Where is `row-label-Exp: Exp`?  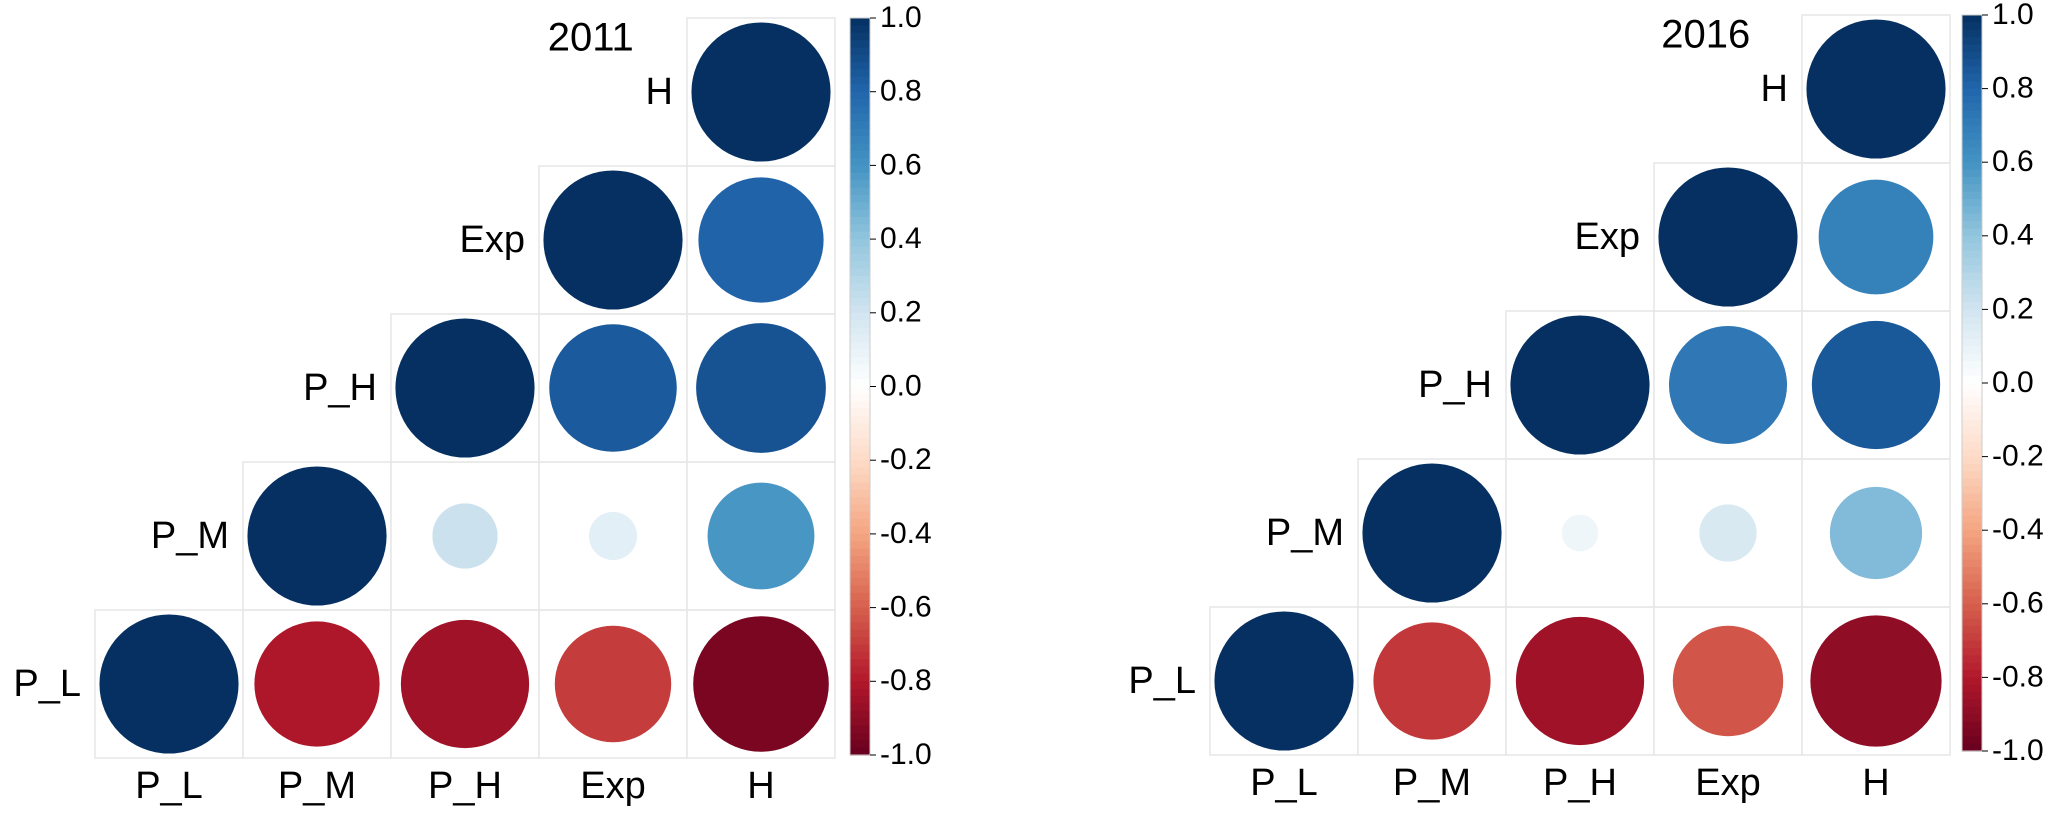
row-label-Exp: Exp is located at coordinates (492, 240).